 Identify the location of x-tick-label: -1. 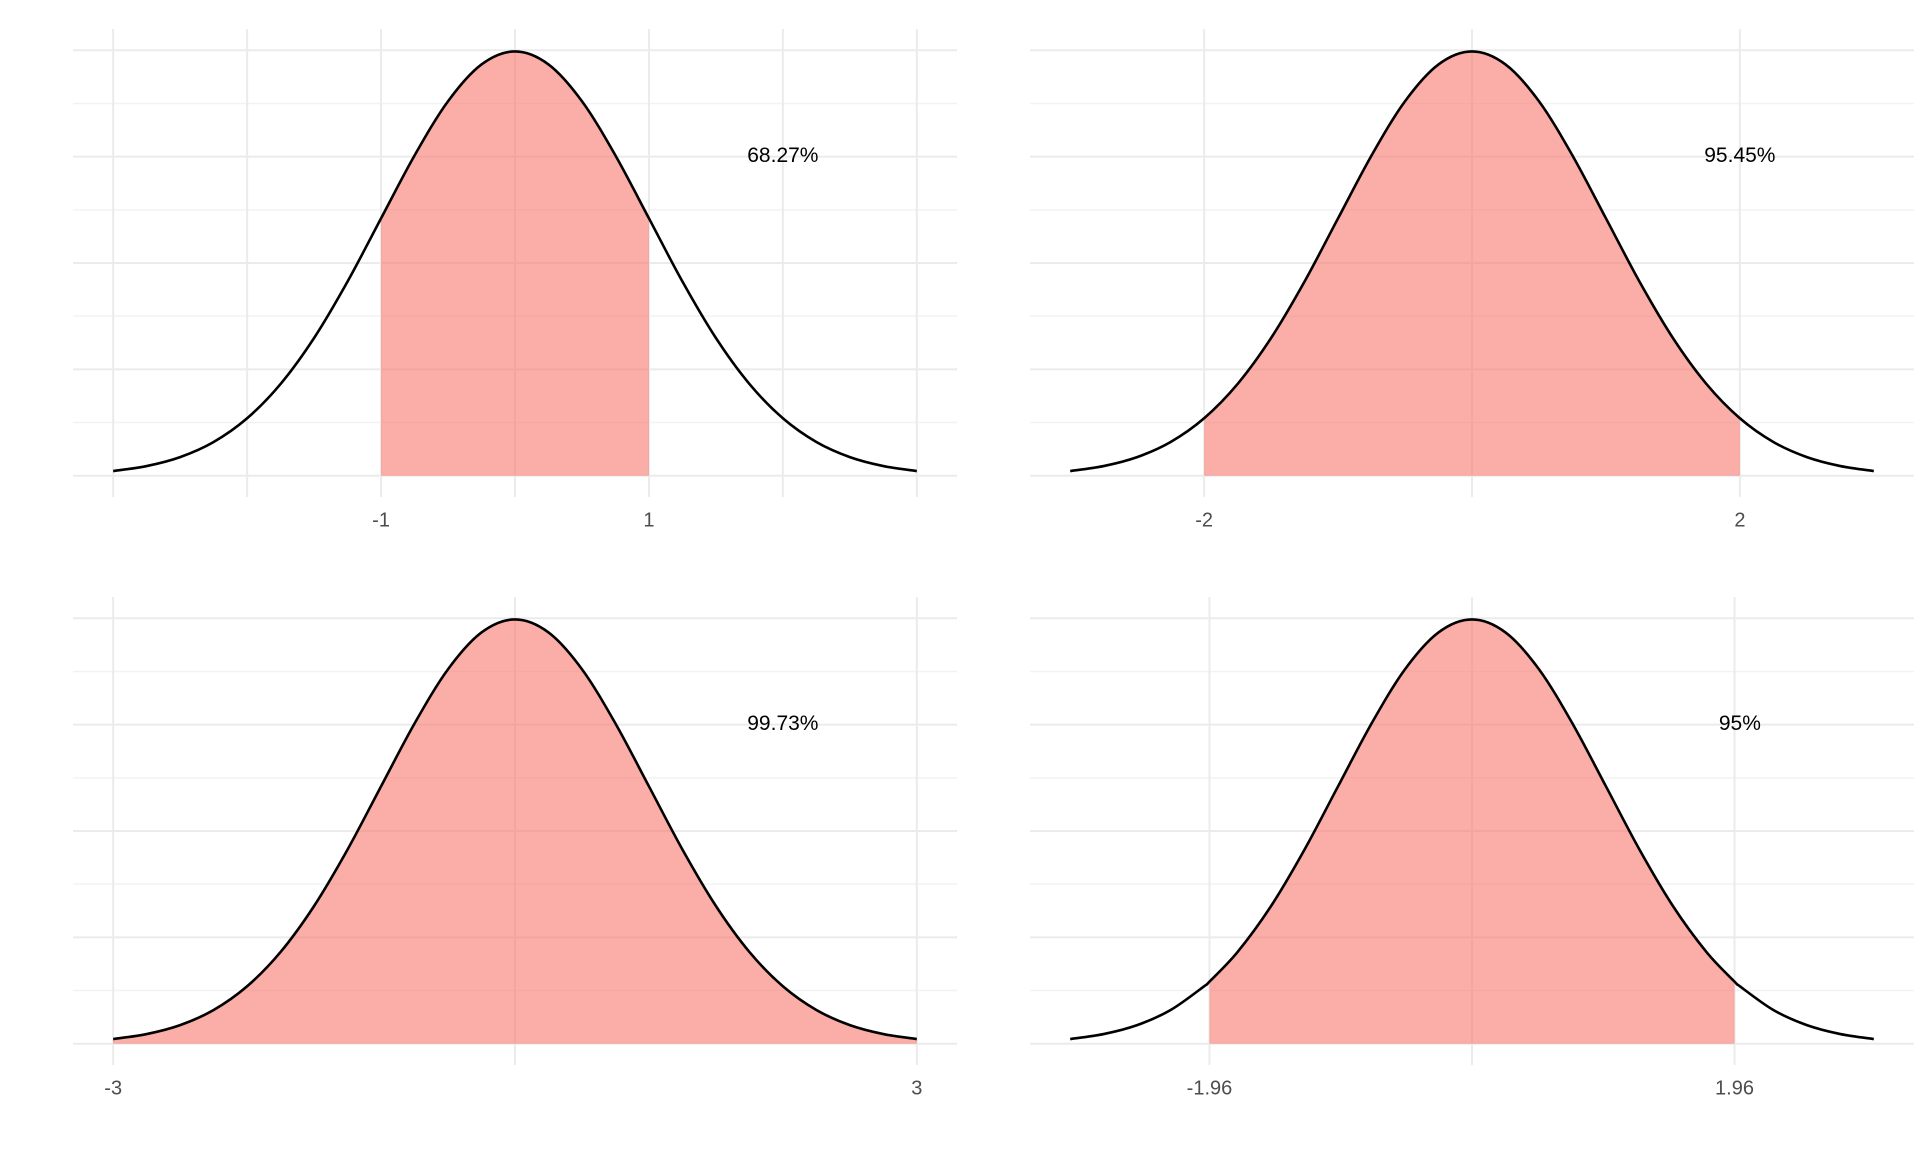
(381, 520).